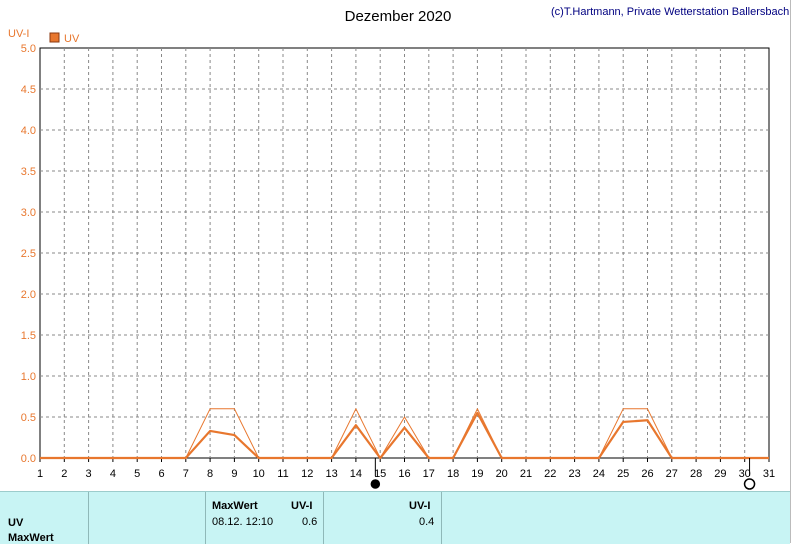 The image size is (802, 544). What do you see at coordinates (28, 254) in the screenshot?
I see `y-tick-label: 2.5` at bounding box center [28, 254].